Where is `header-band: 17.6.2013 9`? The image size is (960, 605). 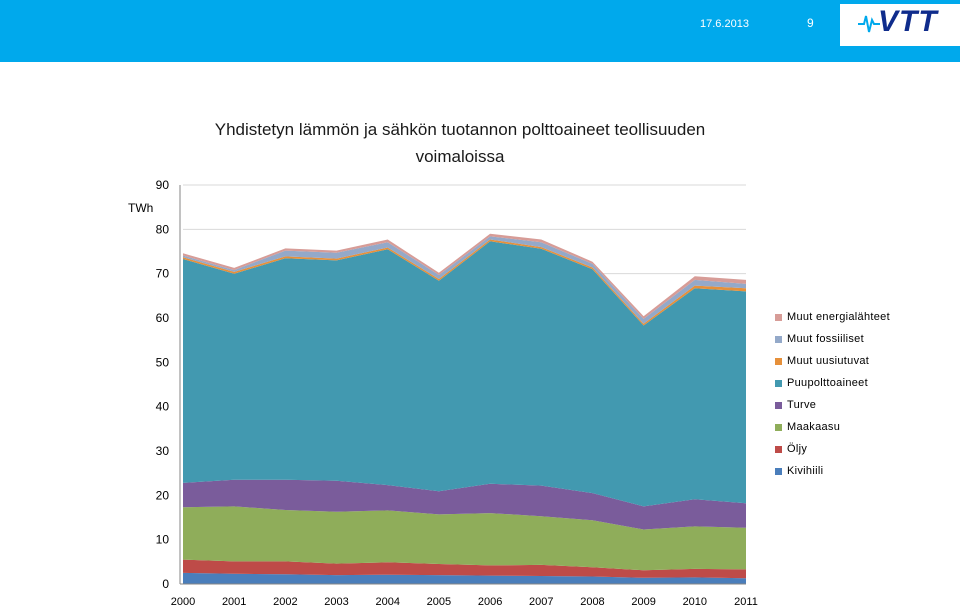
header-band: 17.6.2013 9 is located at coordinates (480, 31).